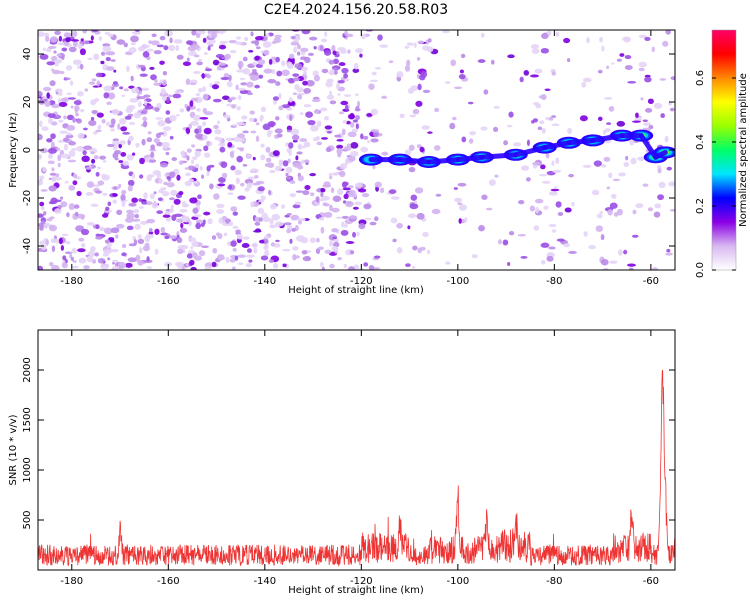  Describe the element at coordinates (356, 290) in the screenshot. I see `spectrogram-x-label: Height of straight line (km)` at that location.